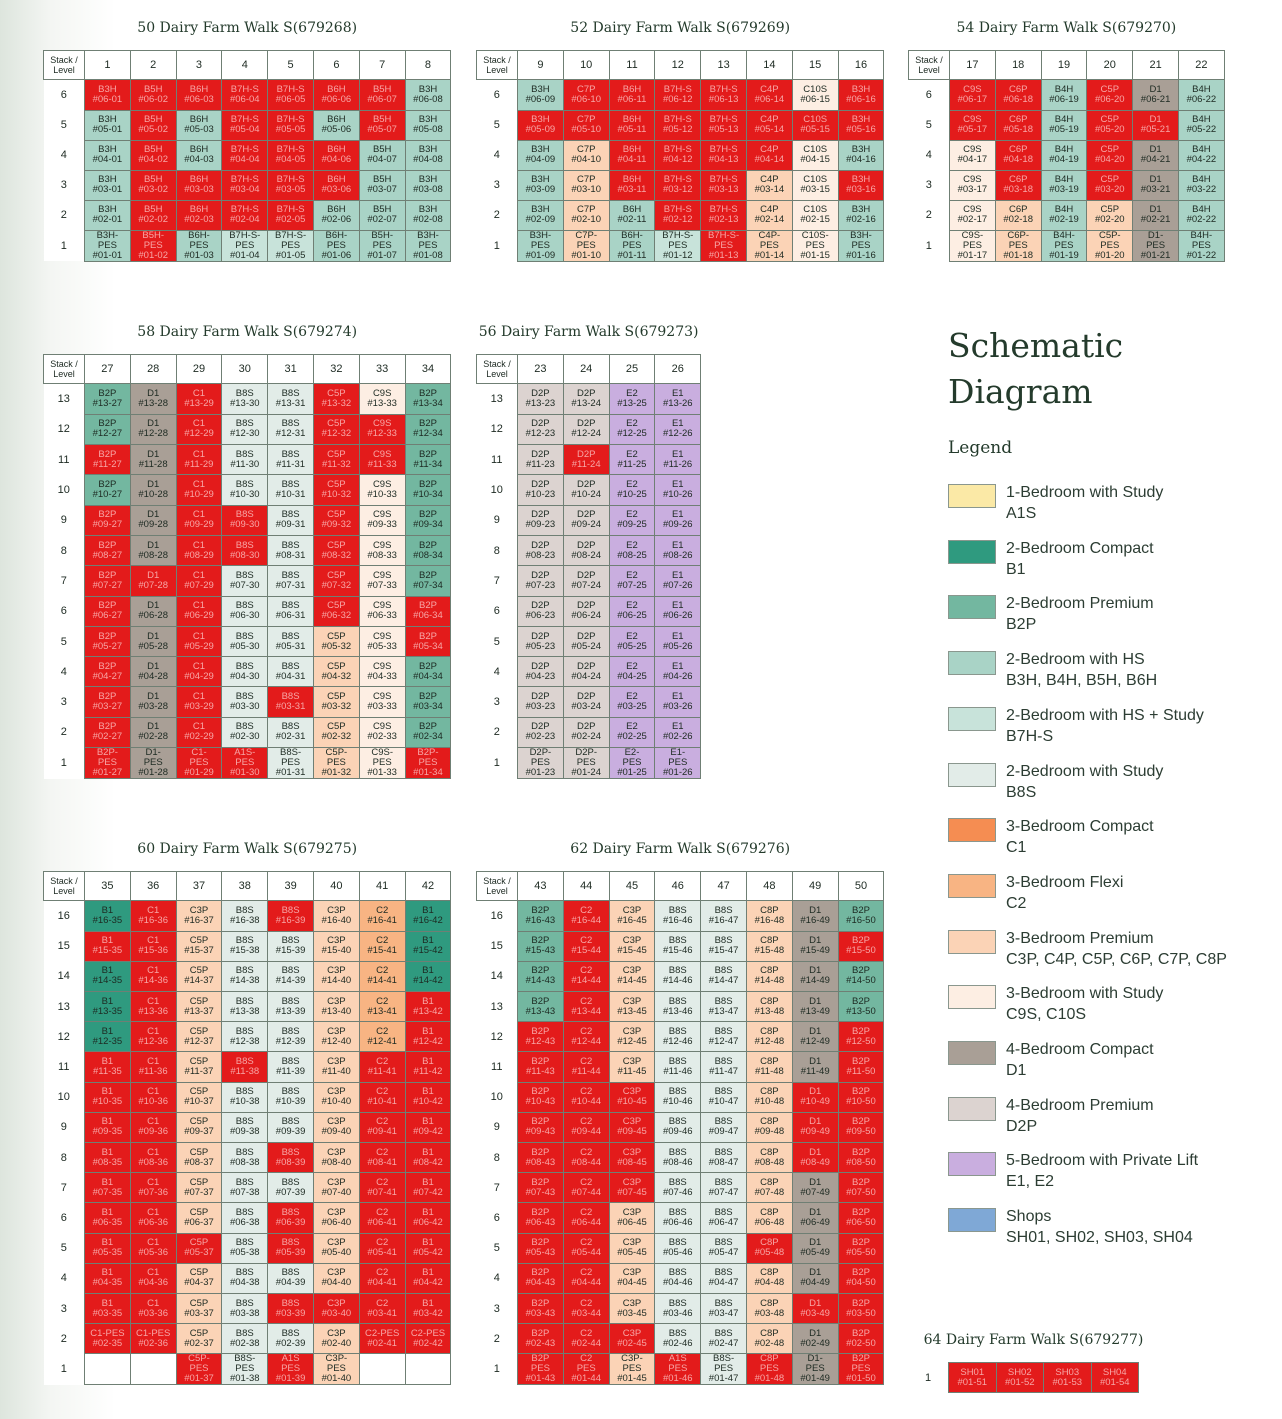 The height and width of the screenshot is (1419, 1282). What do you see at coordinates (107, 460) in the screenshot?
I see `unit-cell-sold: B2P #11-27` at bounding box center [107, 460].